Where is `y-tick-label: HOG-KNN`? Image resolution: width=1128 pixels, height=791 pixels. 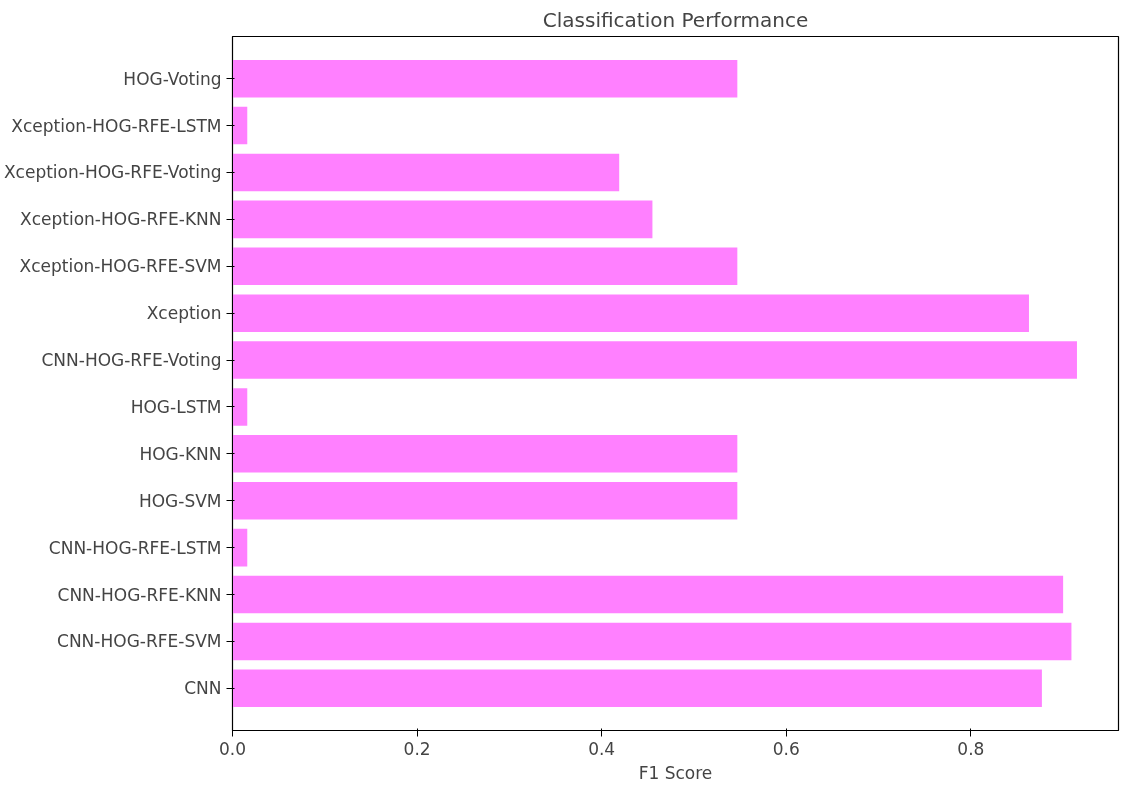 y-tick-label: HOG-KNN is located at coordinates (180, 453).